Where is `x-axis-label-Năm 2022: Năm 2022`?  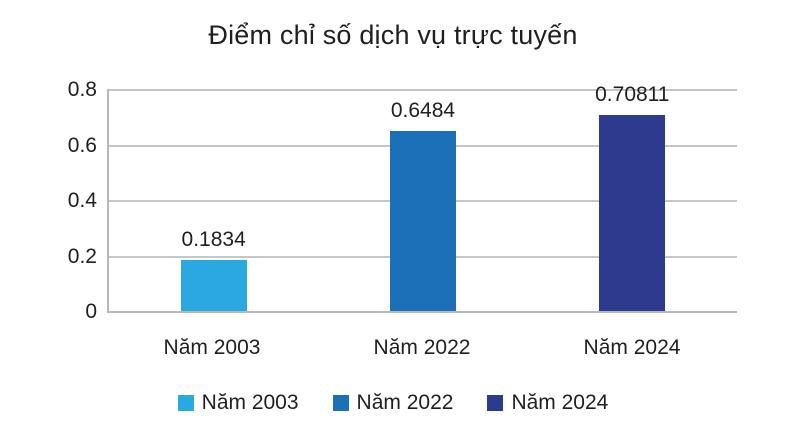 x-axis-label-Năm 2022: Năm 2022 is located at coordinates (422, 347).